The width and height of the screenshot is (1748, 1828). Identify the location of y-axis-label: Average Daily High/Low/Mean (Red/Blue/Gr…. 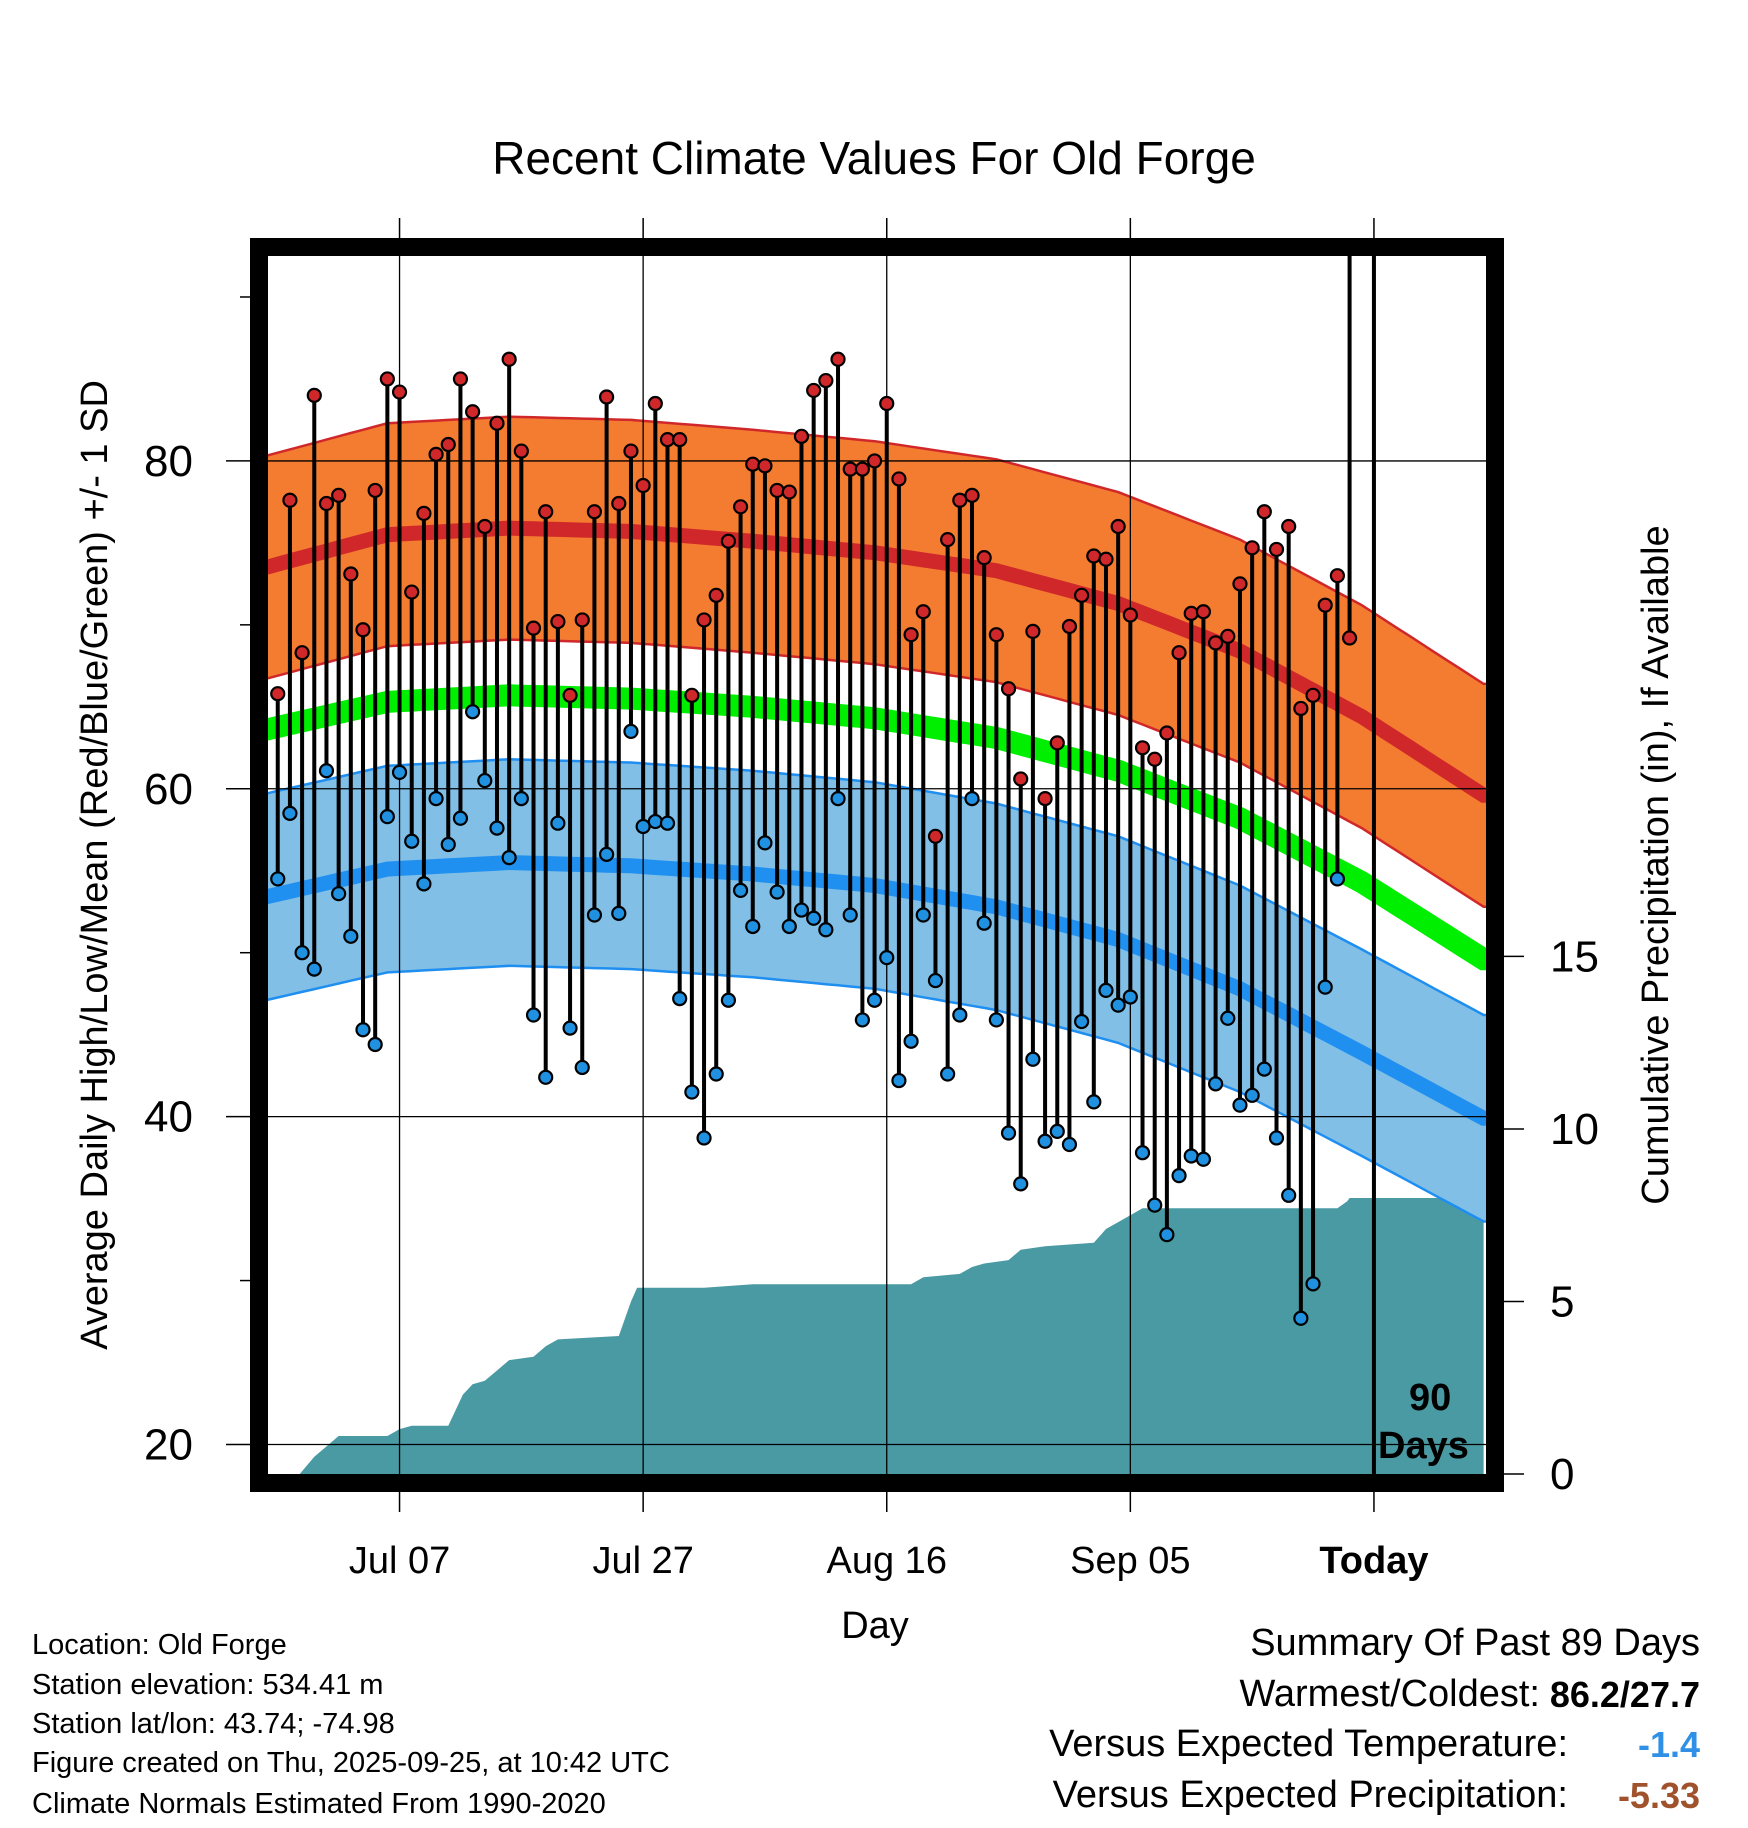
(95, 865).